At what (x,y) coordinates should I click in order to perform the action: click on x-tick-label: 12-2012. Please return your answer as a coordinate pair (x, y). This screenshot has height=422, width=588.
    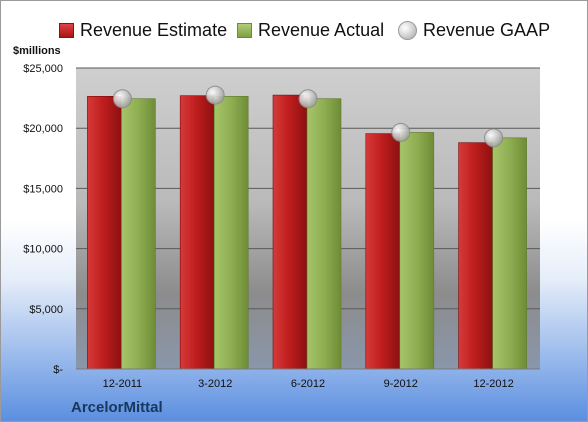
    Looking at the image, I should click on (493, 384).